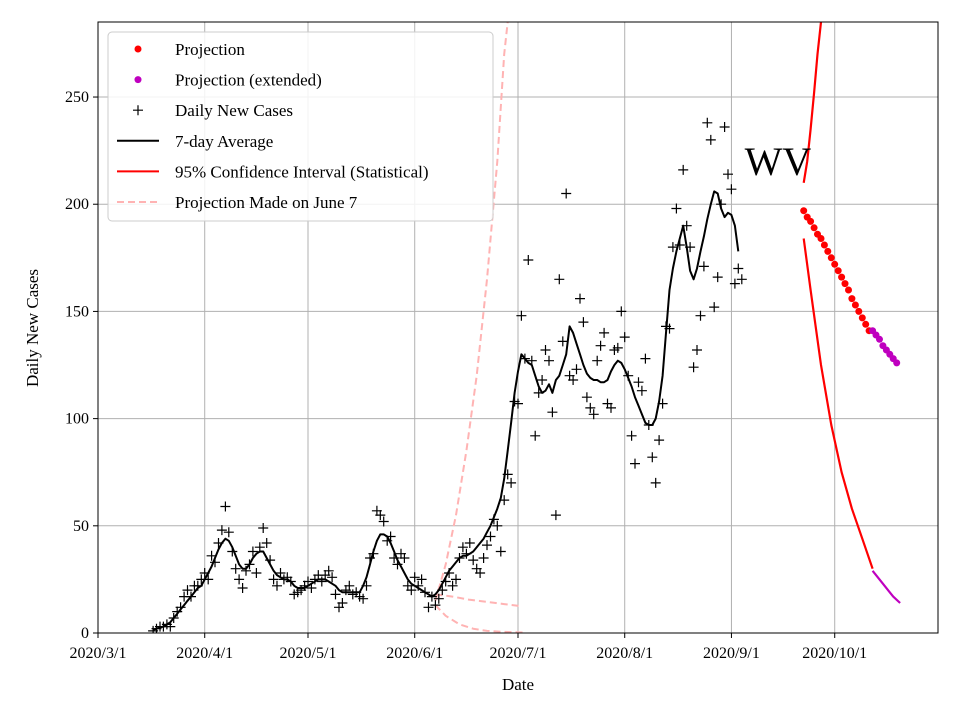 The image size is (960, 720). What do you see at coordinates (204, 653) in the screenshot?
I see `x-tick-label: 2020/4/1` at bounding box center [204, 653].